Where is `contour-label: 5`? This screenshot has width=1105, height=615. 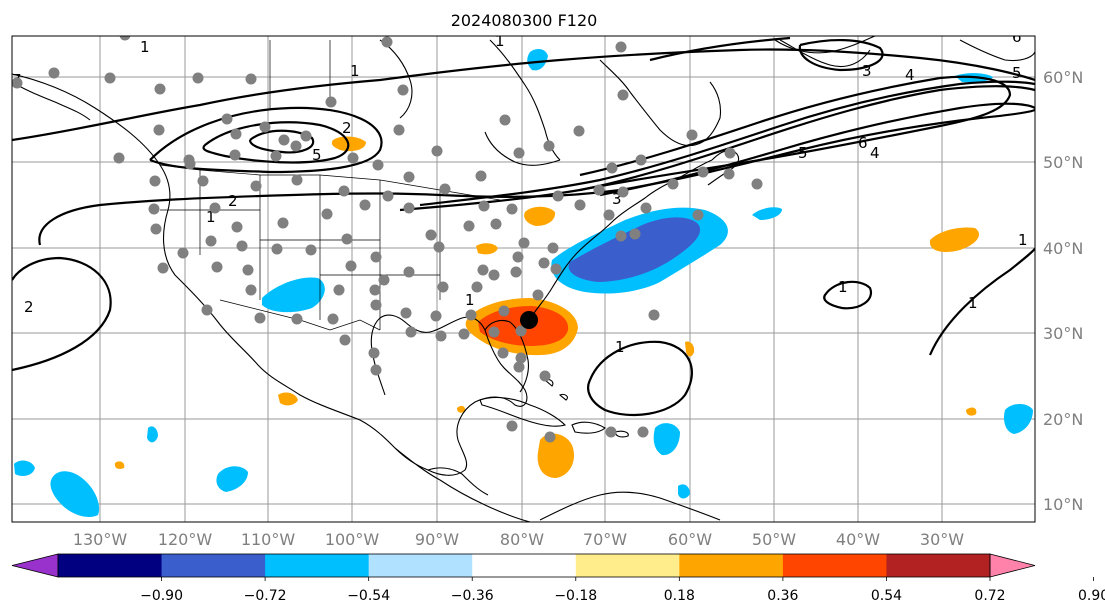
contour-label: 5 is located at coordinates (1017, 73).